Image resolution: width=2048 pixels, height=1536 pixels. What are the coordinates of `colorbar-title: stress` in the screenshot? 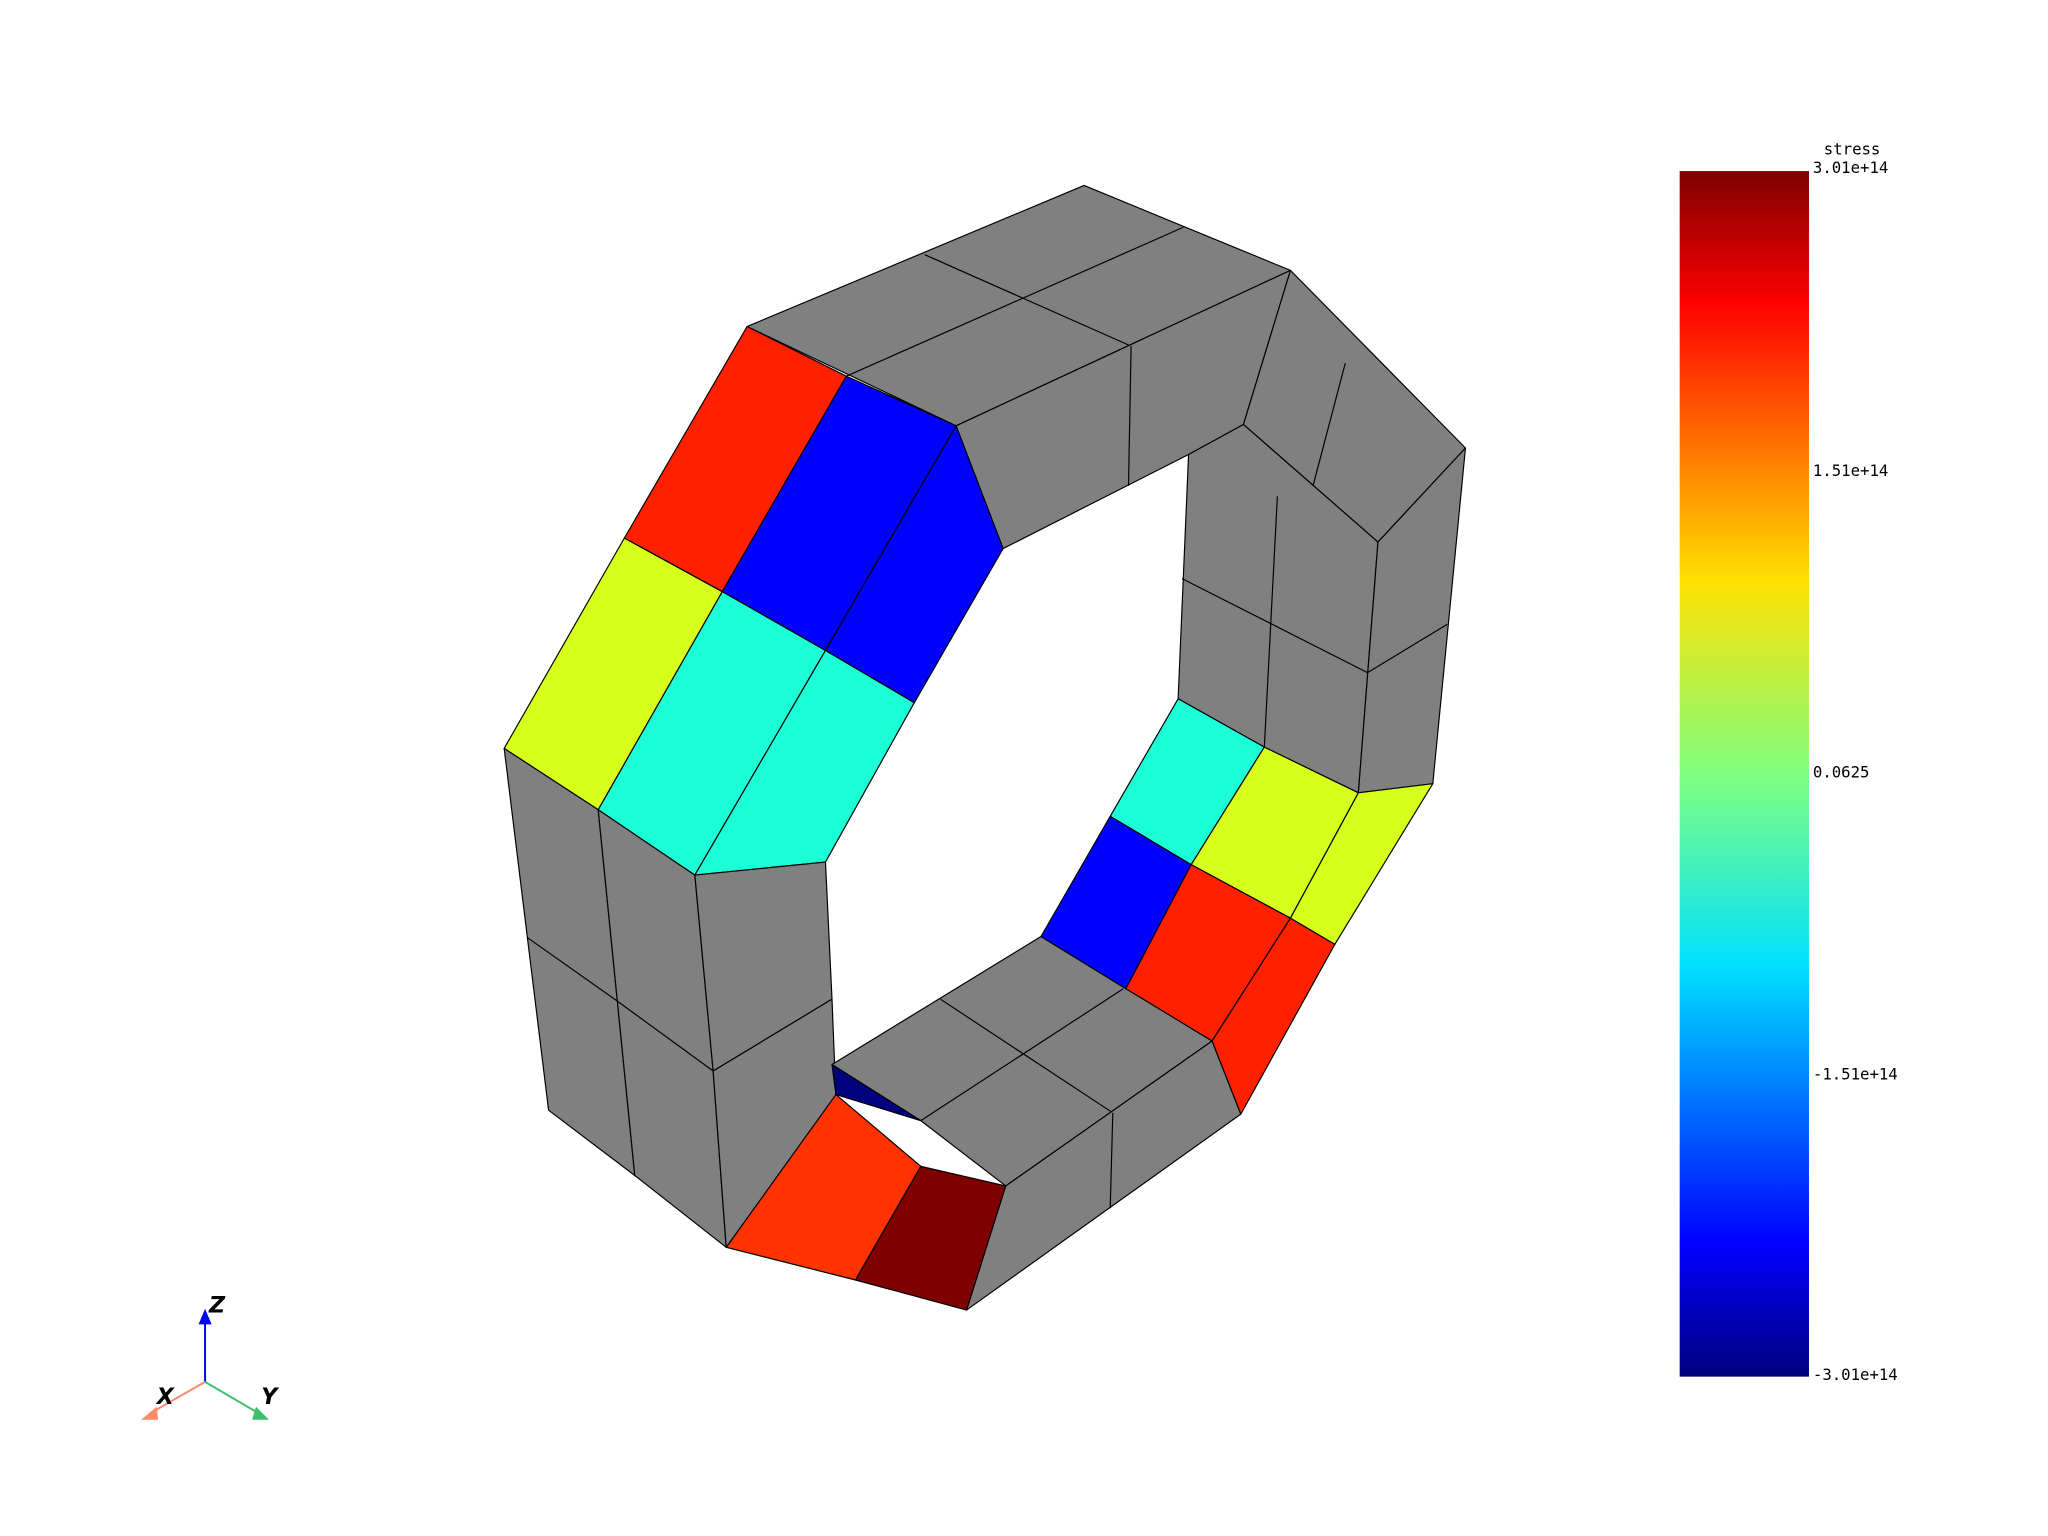 It's located at (1852, 149).